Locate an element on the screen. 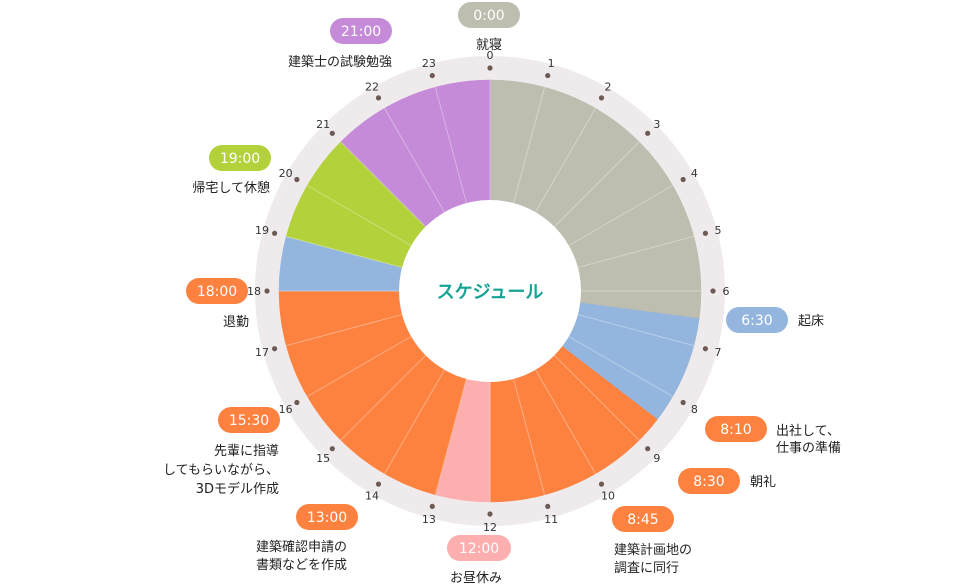 This screenshot has height=584, width=980. event-5: 12:00 お昼休み is located at coordinates (479, 559).